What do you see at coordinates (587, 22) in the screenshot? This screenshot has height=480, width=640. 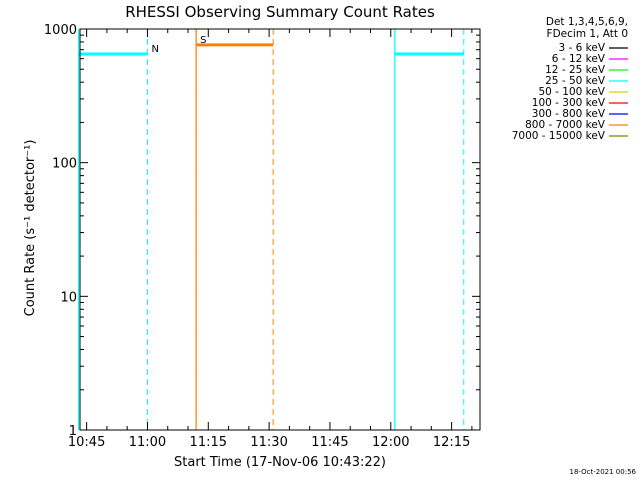 I see `legend-header-line: Det 1,3,4,5,6,9,` at bounding box center [587, 22].